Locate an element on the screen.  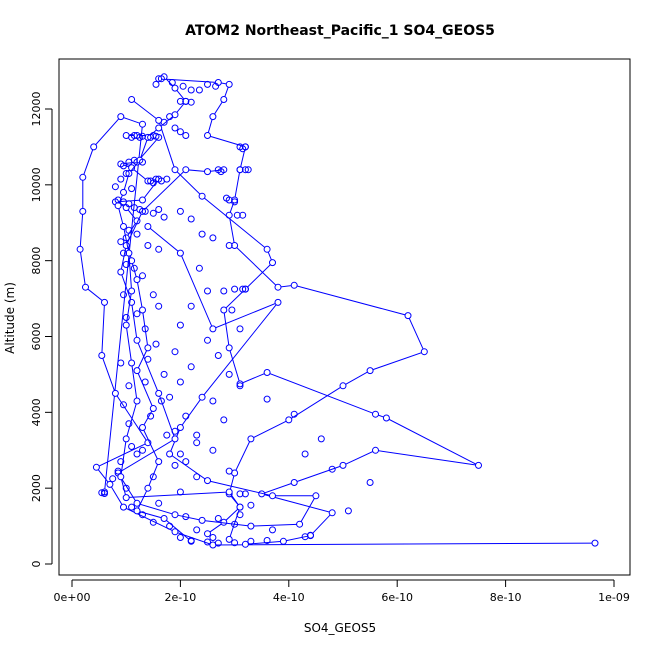
y-tick-label-7: 12000 is located at coordinates (36, 109).